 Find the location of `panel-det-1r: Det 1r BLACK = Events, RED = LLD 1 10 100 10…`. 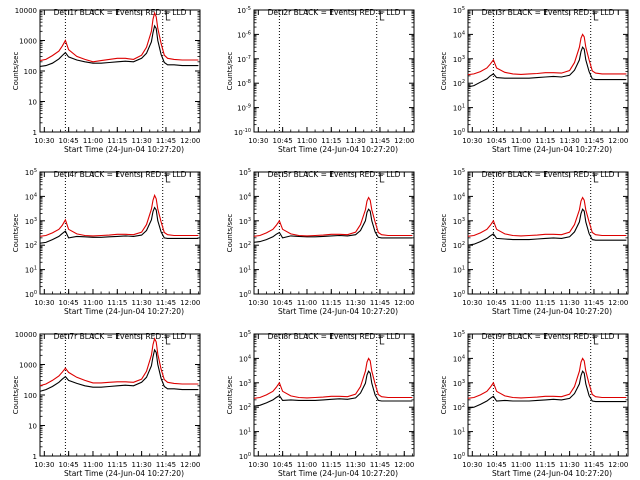

panel-det-1r: Det 1r BLACK = Events, RED = LLD 1 10 100 10… is located at coordinates (106, 80).